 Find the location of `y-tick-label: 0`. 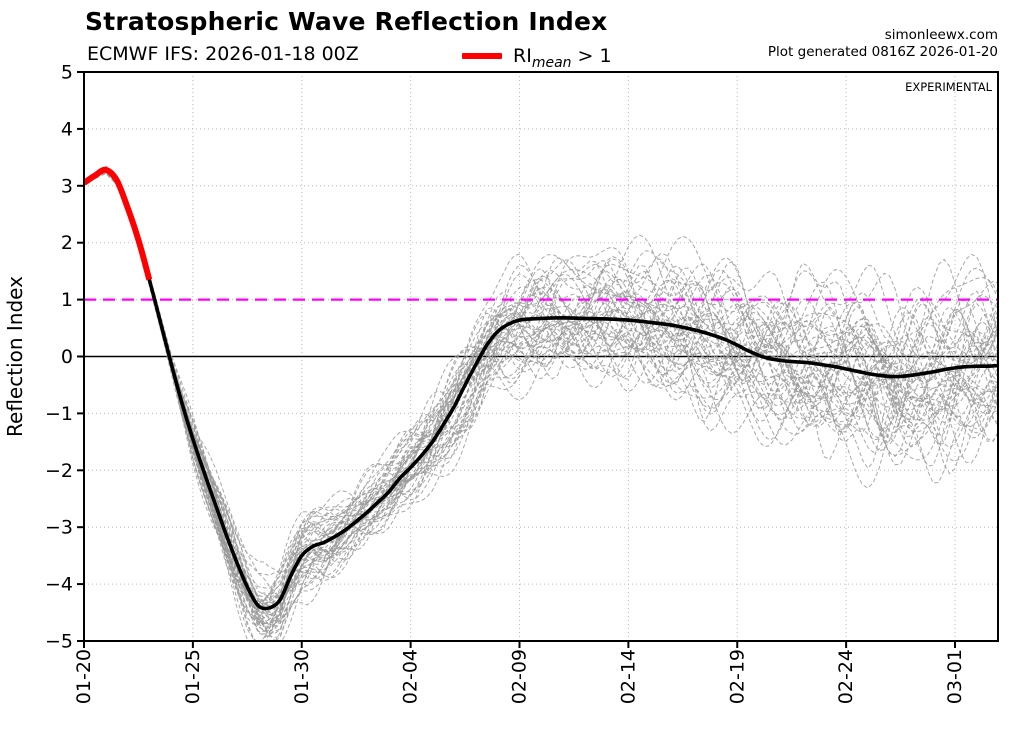

y-tick-label: 0 is located at coordinates (67, 357).